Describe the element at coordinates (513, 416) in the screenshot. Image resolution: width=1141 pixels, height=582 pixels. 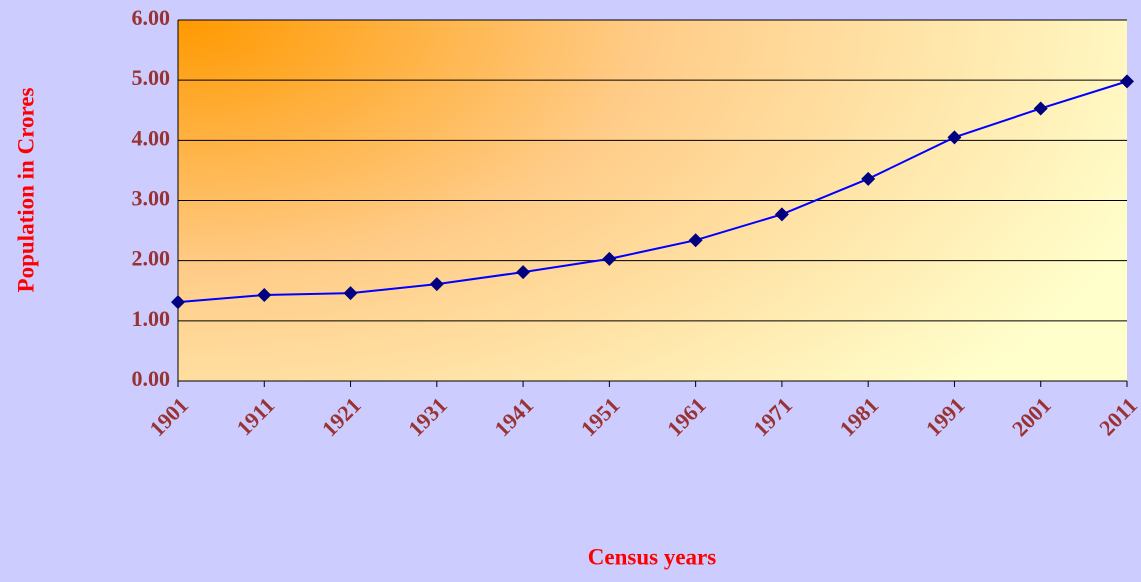
I see `x-tick-label: 1941` at that location.